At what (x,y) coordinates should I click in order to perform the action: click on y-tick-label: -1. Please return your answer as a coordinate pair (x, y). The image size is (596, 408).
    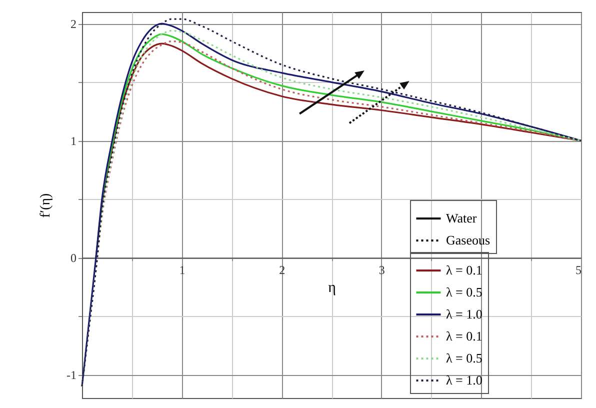
    Looking at the image, I should click on (71, 375).